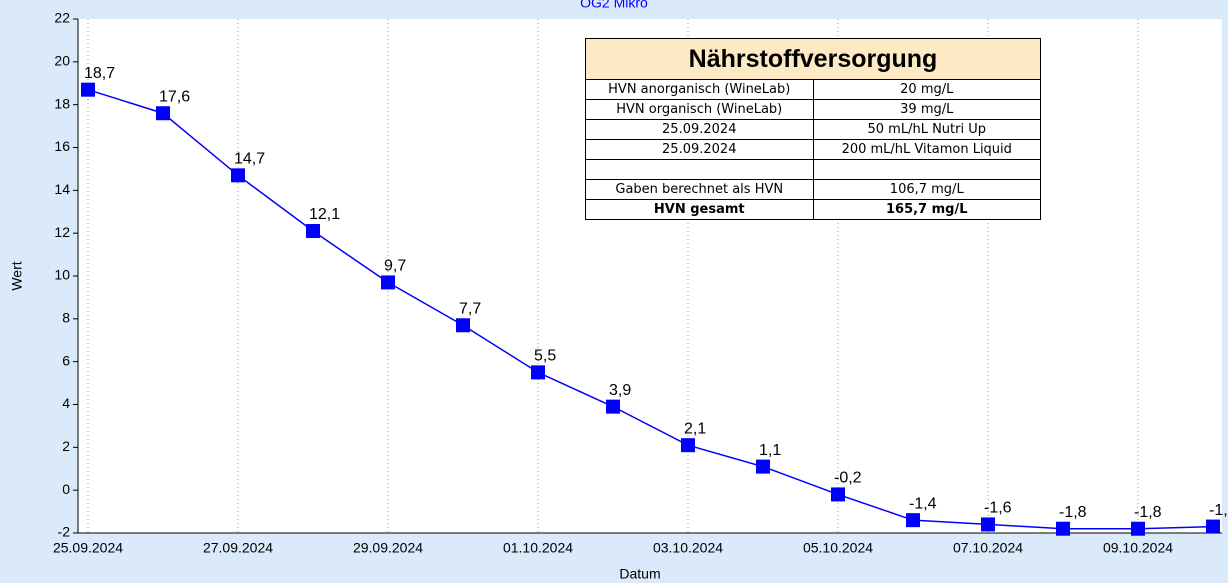 The image size is (1228, 583). What do you see at coordinates (688, 548) in the screenshot?
I see `x-tick-label: 03.10.2024` at bounding box center [688, 548].